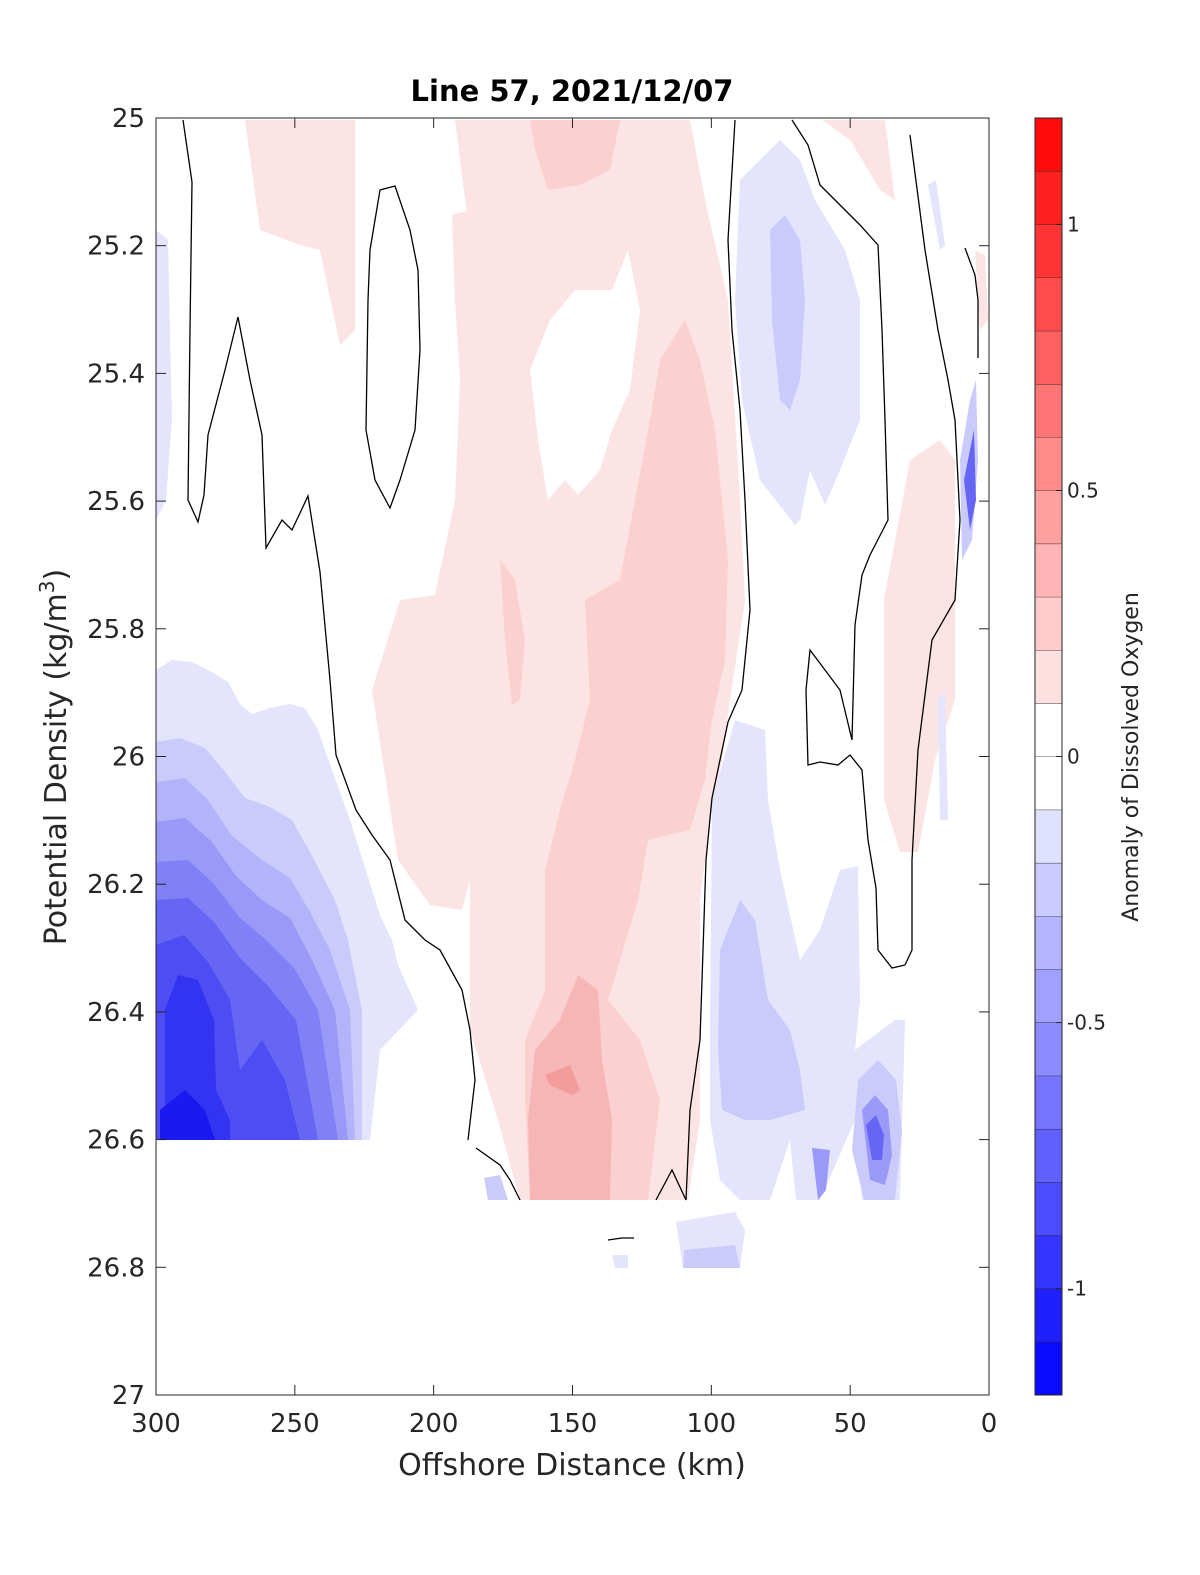 Image resolution: width=1200 pixels, height=1575 pixels. I want to click on colorbar-tick-label: -0.5, so click(1086, 1023).